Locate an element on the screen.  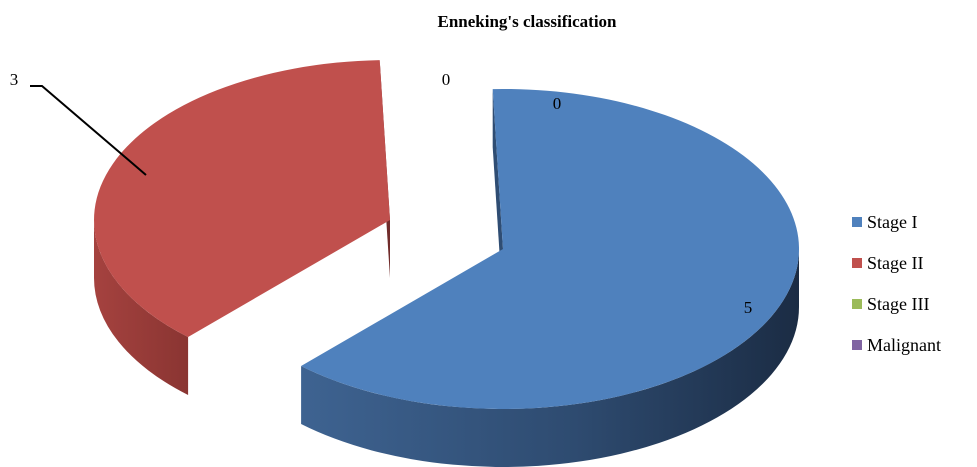
legend-item-stage-iii: Stage III is located at coordinates (896, 304).